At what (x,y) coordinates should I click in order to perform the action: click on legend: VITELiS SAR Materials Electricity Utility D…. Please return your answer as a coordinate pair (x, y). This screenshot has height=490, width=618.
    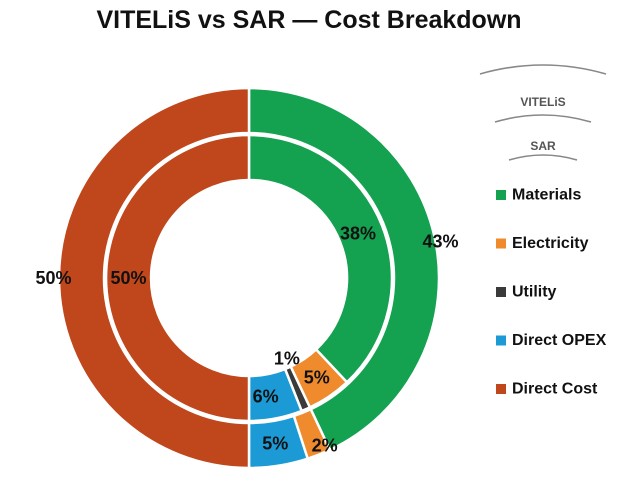
    Looking at the image, I should click on (543, 231).